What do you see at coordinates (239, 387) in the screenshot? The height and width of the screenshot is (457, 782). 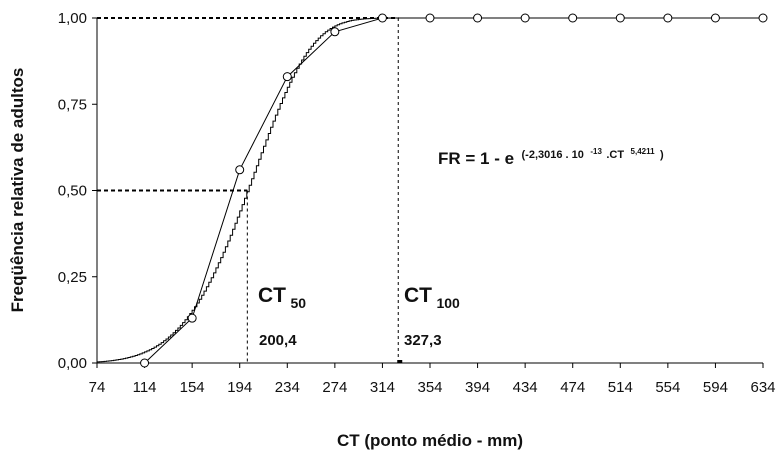 I see `x-tick-label: 194` at bounding box center [239, 387].